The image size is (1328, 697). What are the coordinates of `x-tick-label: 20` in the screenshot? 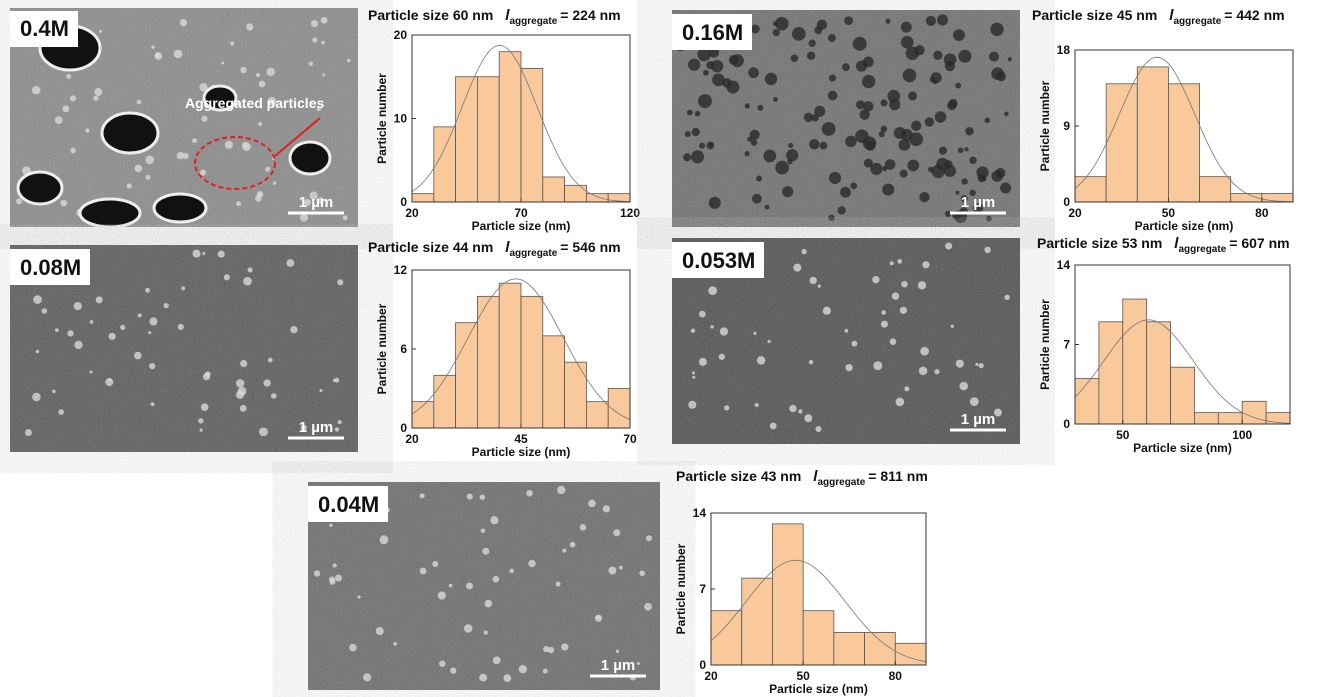 It's located at (711, 676).